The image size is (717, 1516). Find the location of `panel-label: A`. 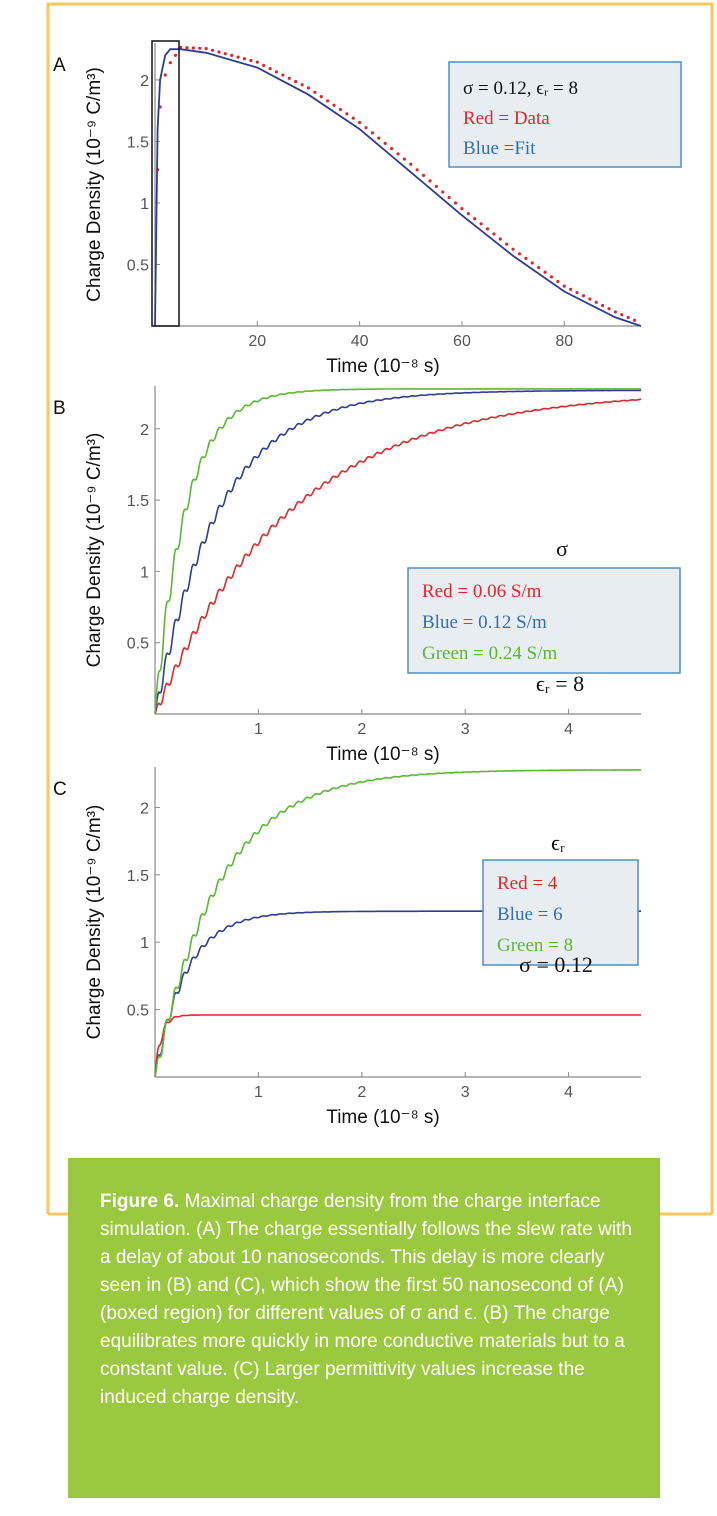

panel-label: A is located at coordinates (59, 65).